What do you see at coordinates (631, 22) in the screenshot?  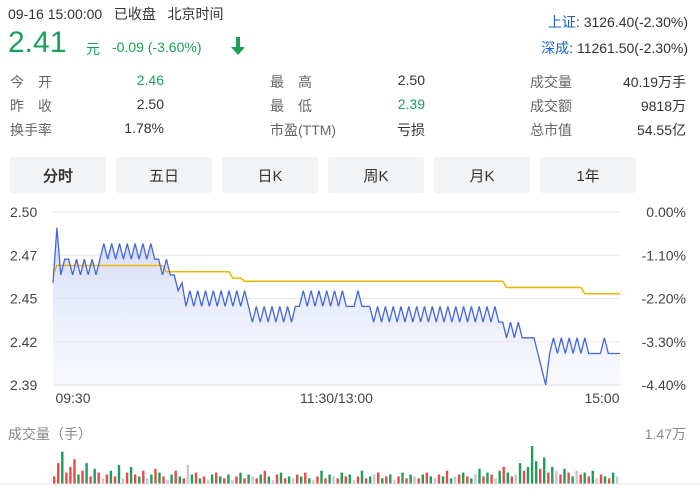 I see `index-value: : 3126.40(-2.30%)` at bounding box center [631, 22].